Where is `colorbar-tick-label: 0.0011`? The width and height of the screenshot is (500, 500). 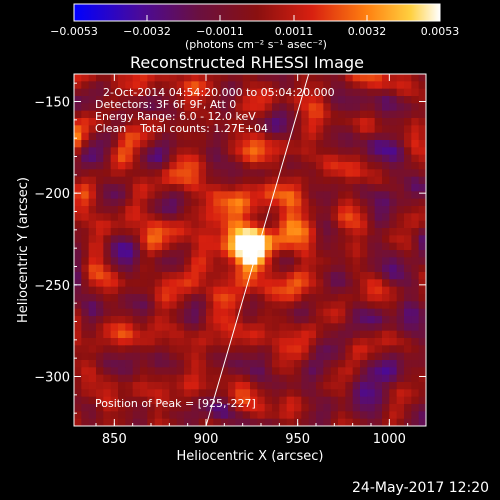 colorbar-tick-label: 0.0011 is located at coordinates (294, 31).